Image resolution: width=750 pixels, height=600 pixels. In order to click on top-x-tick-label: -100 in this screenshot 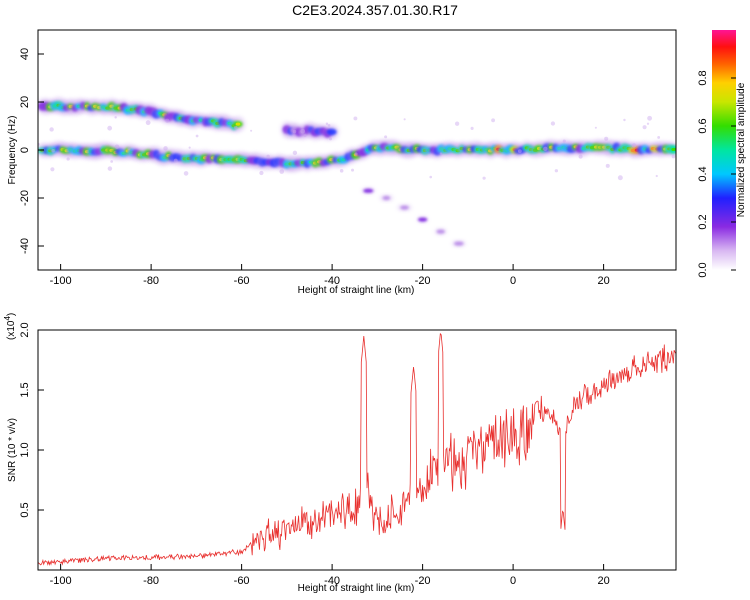, I will do `click(61, 281)`.